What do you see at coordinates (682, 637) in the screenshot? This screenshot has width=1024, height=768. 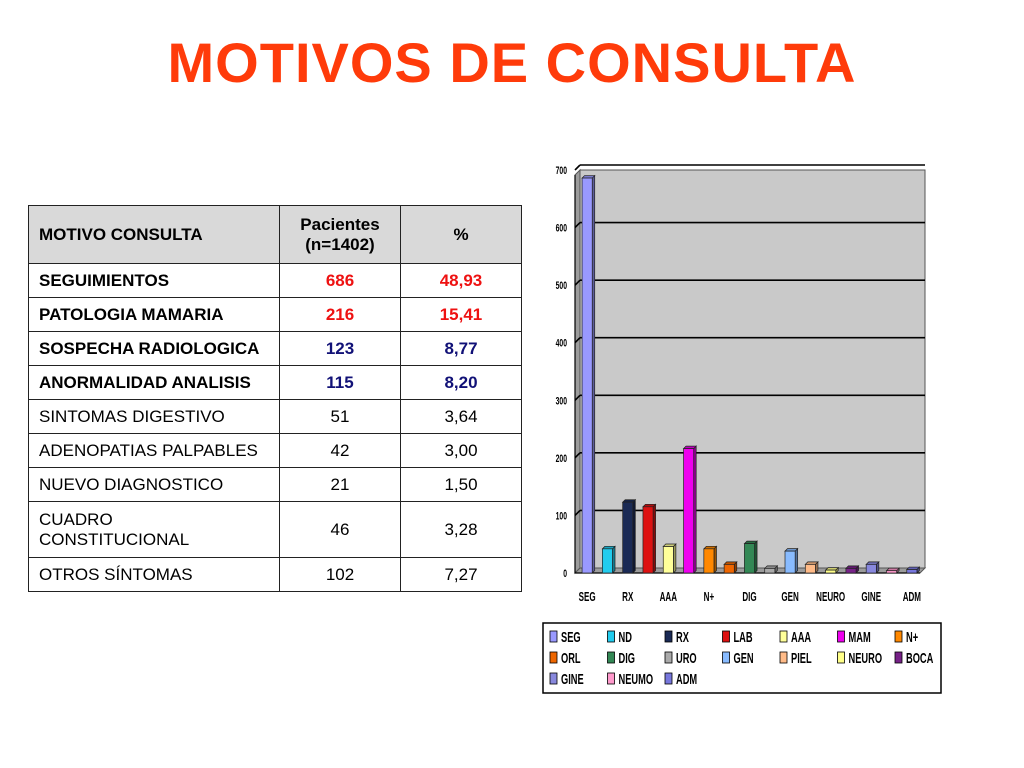 I see `legend-label: RX` at bounding box center [682, 637].